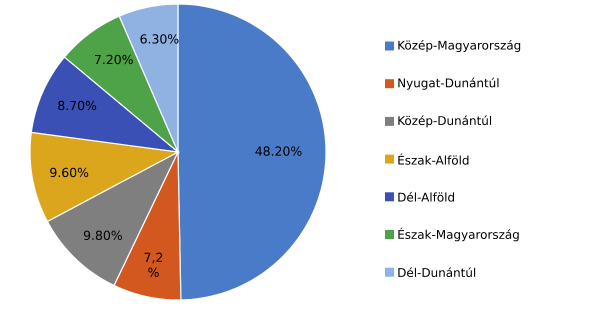 The width and height of the screenshot is (593, 326). Describe the element at coordinates (445, 121) in the screenshot. I see `legend-label: Közép-Dunántúl` at that location.